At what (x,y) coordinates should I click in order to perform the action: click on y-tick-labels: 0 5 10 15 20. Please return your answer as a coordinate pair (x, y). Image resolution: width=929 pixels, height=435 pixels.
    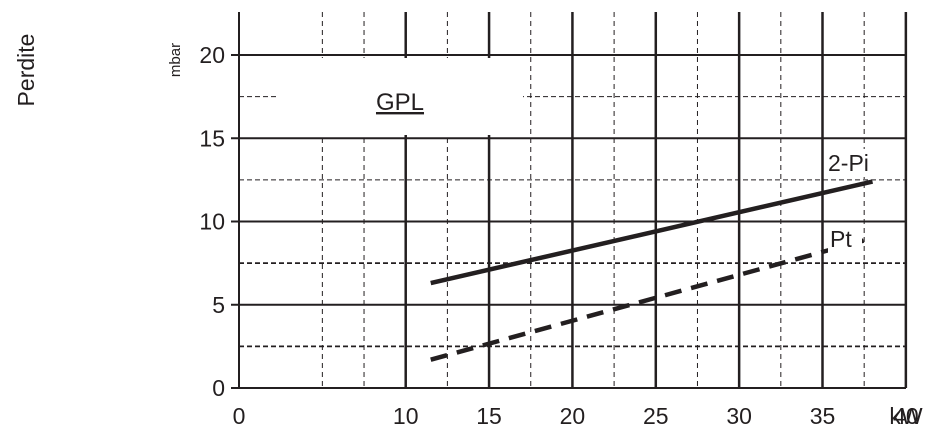
    Looking at the image, I should click on (212, 221).